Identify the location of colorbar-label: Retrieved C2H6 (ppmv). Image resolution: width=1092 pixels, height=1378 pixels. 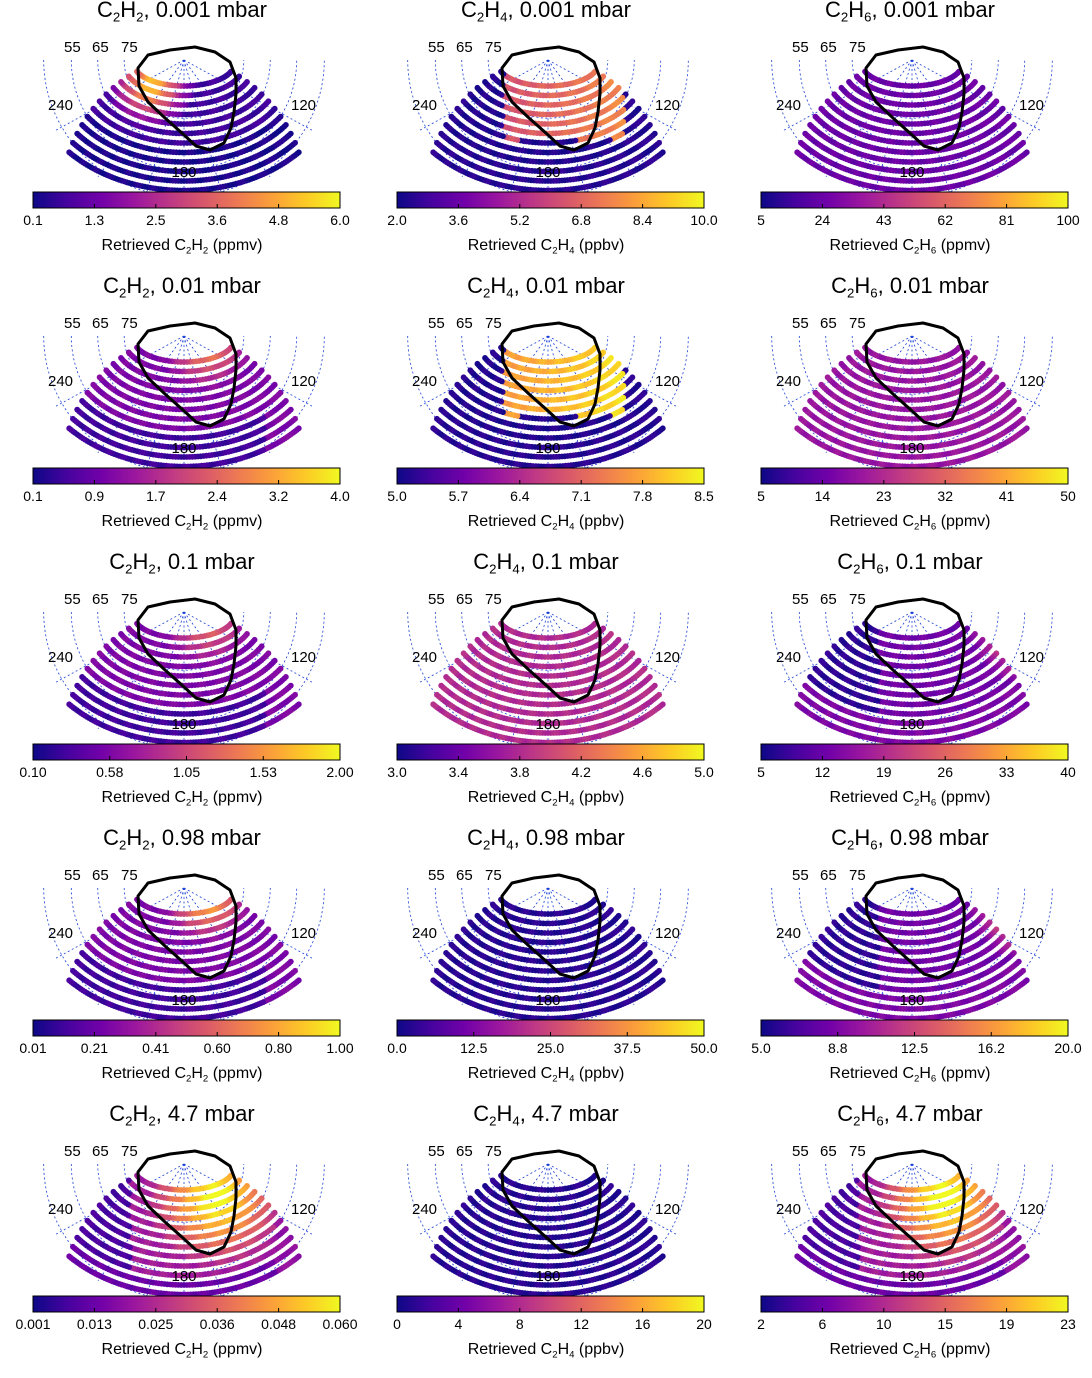
(910, 246).